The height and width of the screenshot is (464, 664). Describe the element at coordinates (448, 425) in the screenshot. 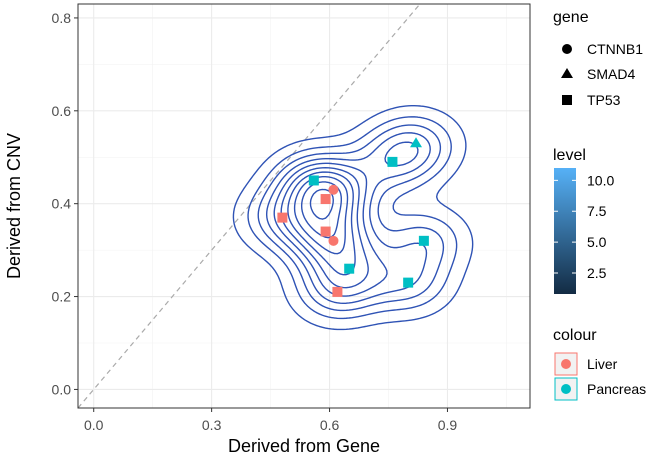

I see `x-tick-label: 0.9` at that location.